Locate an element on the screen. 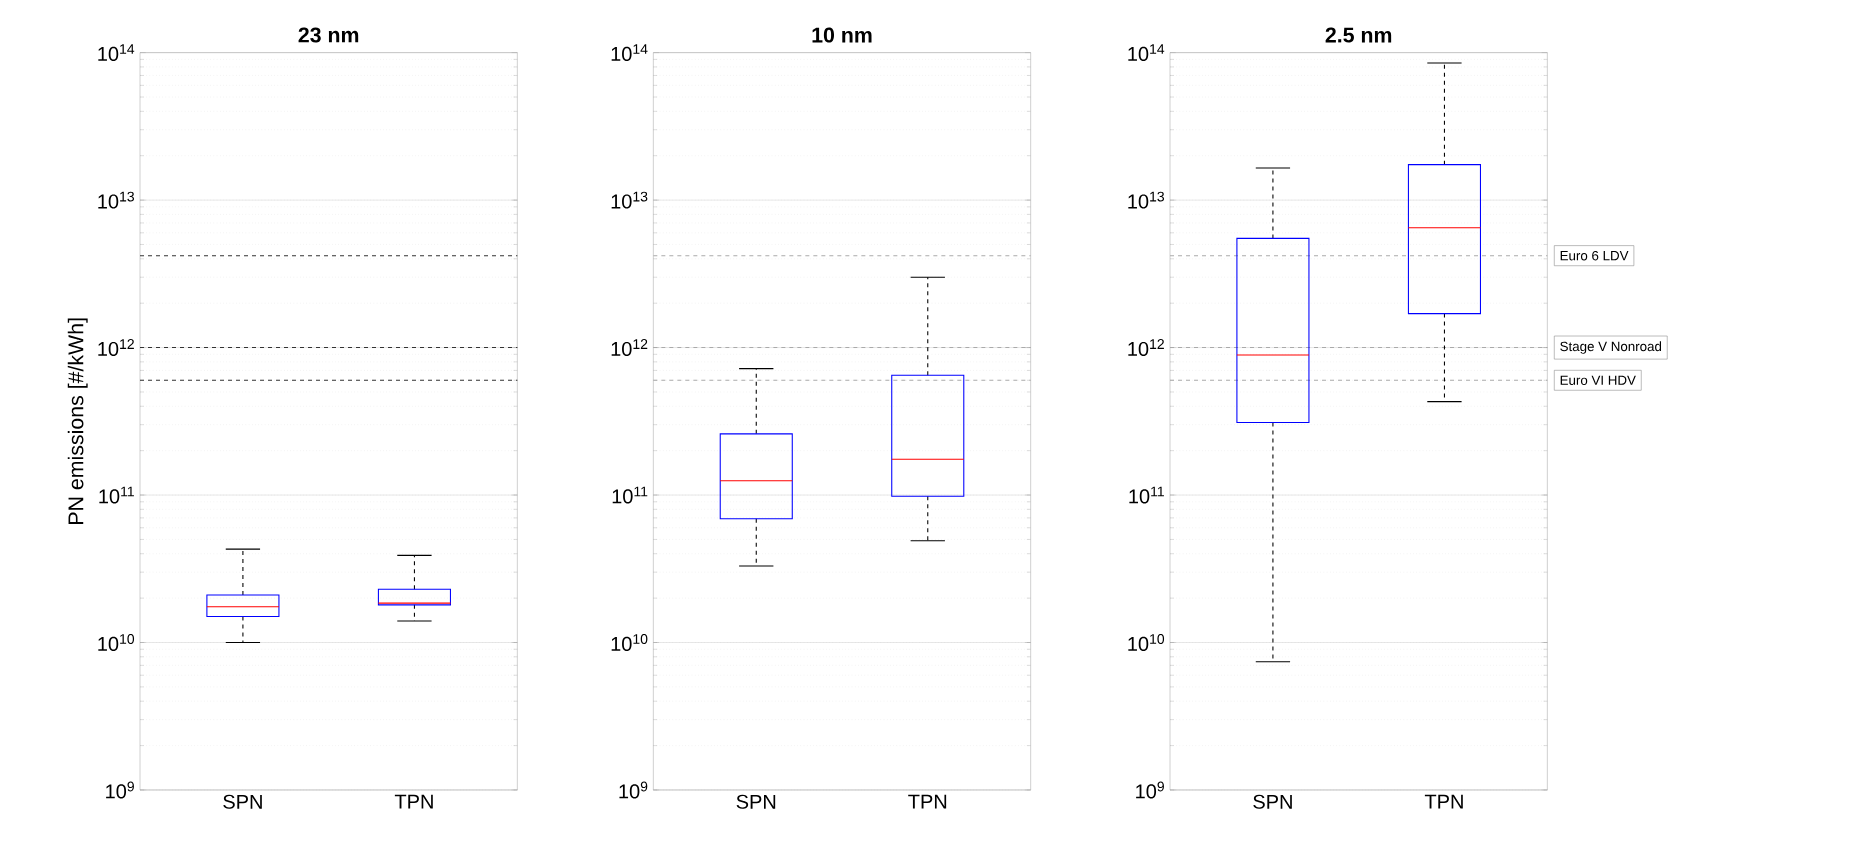 This screenshot has width=1862, height=842. ref-line-label: Euro 6 LDV is located at coordinates (1594, 255).